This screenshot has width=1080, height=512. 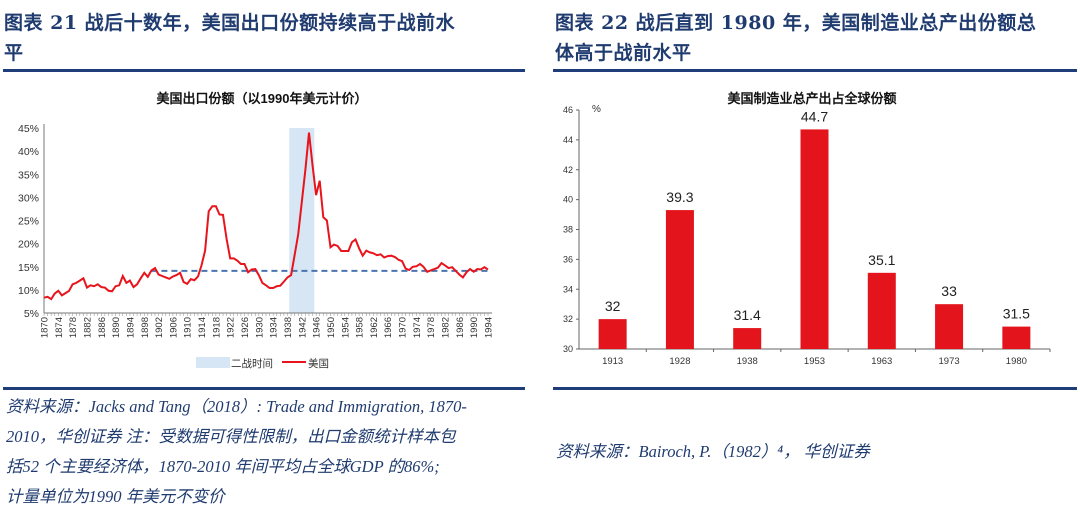 I want to click on y-tick-label: 36, so click(x=568, y=259).